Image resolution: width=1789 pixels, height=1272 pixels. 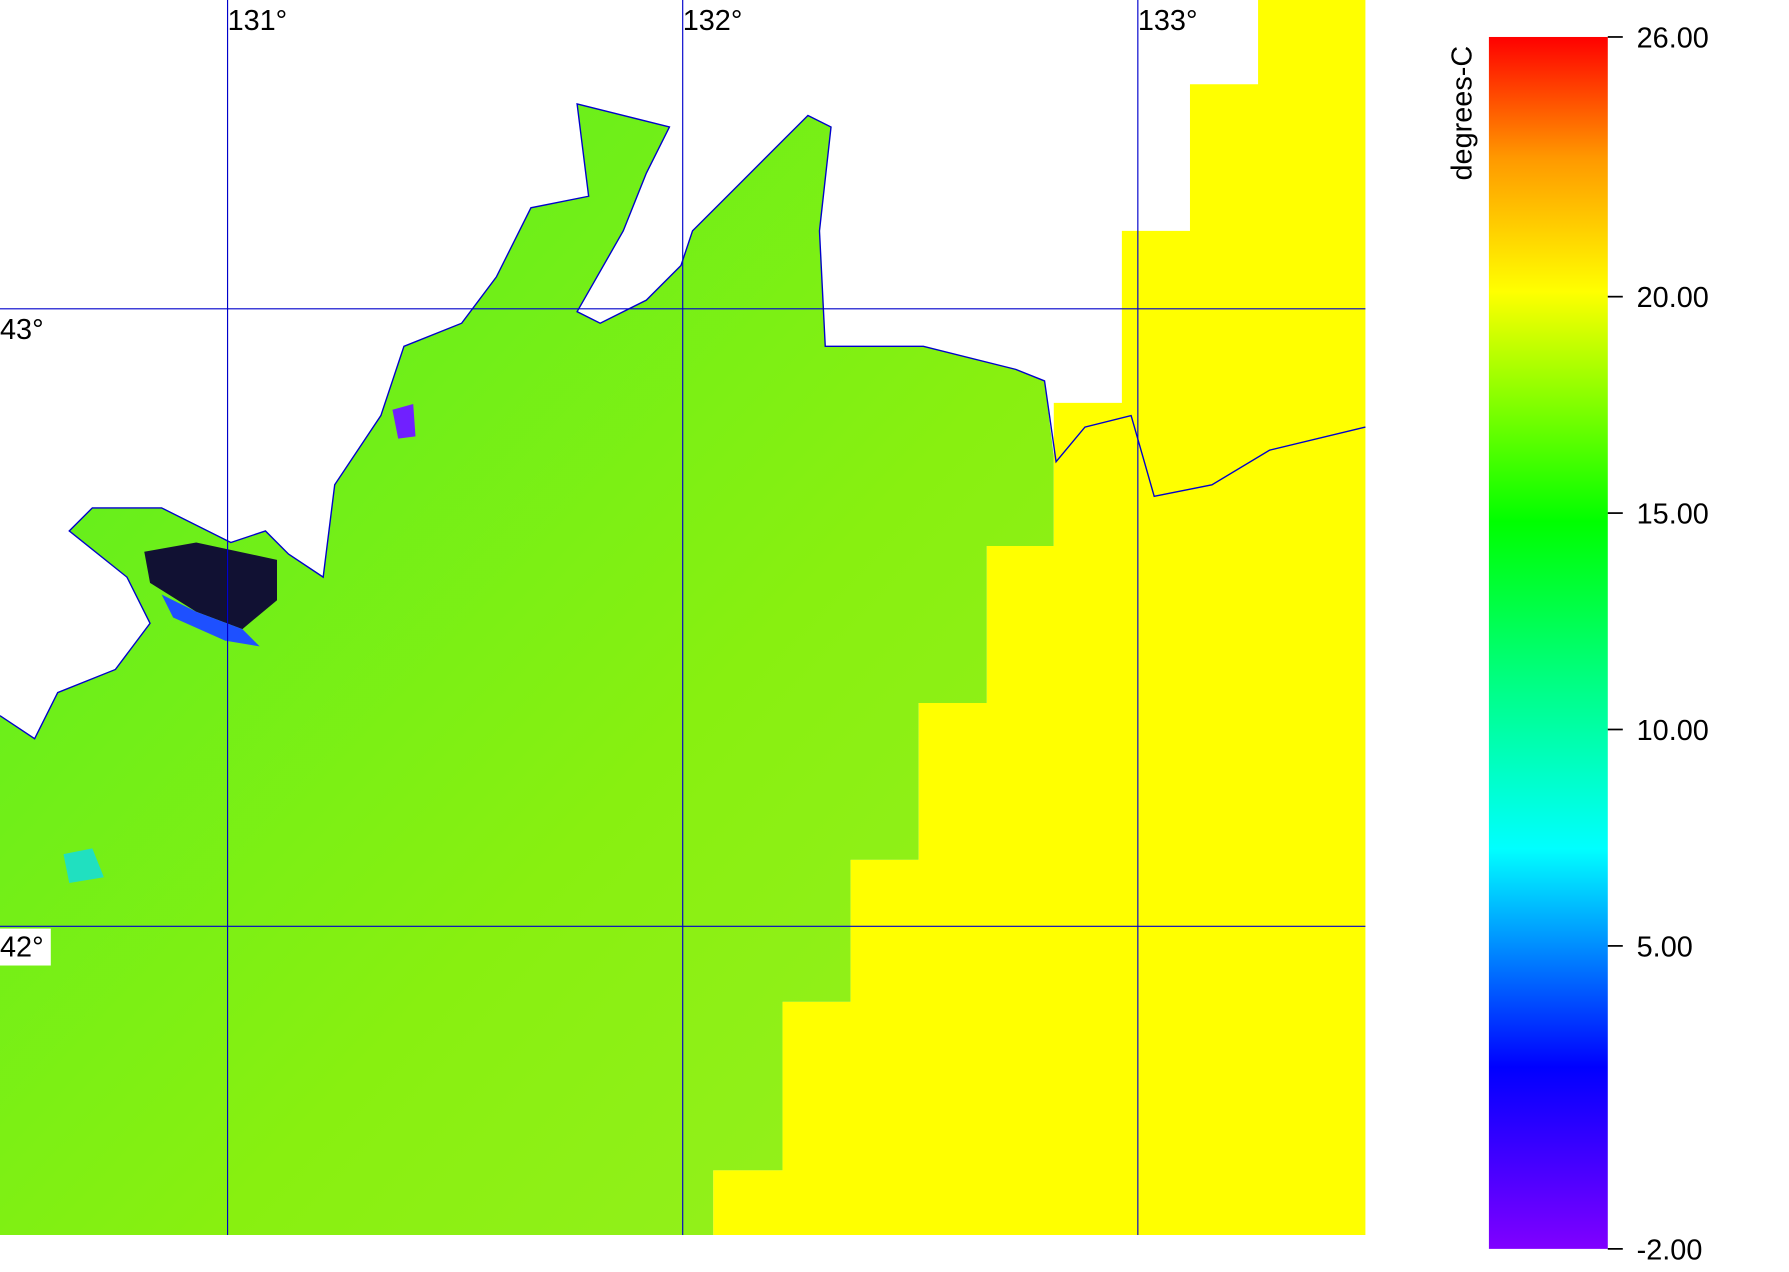 I want to click on lon-label: 132°, so click(x=713, y=21).